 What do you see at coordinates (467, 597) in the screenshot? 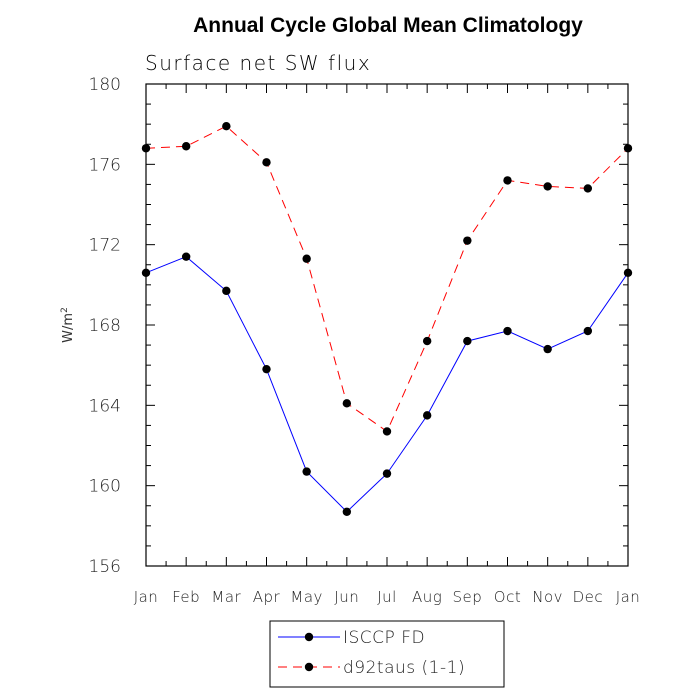
I see `x-tick-label: Sep` at bounding box center [467, 597].